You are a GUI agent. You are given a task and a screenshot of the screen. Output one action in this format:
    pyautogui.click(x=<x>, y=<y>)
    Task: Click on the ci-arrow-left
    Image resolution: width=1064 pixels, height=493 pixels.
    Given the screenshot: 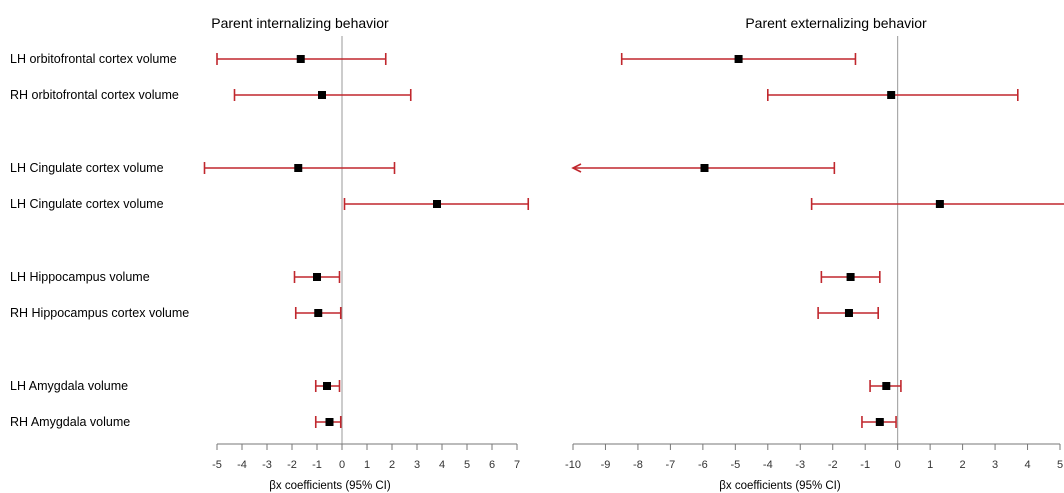 What is the action you would take?
    pyautogui.click(x=576, y=168)
    